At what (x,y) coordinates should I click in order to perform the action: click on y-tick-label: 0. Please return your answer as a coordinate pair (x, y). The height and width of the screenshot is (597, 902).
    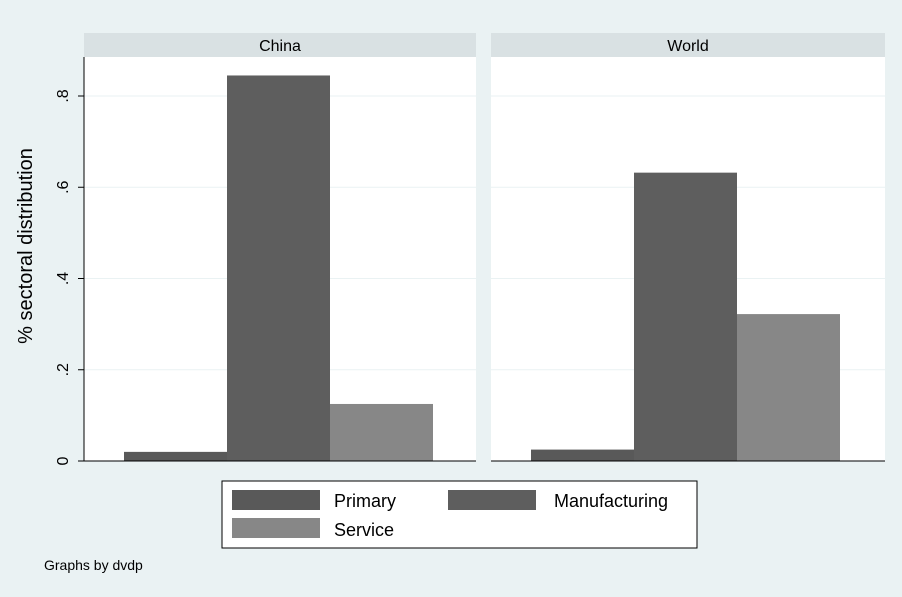
    Looking at the image, I should click on (63, 460).